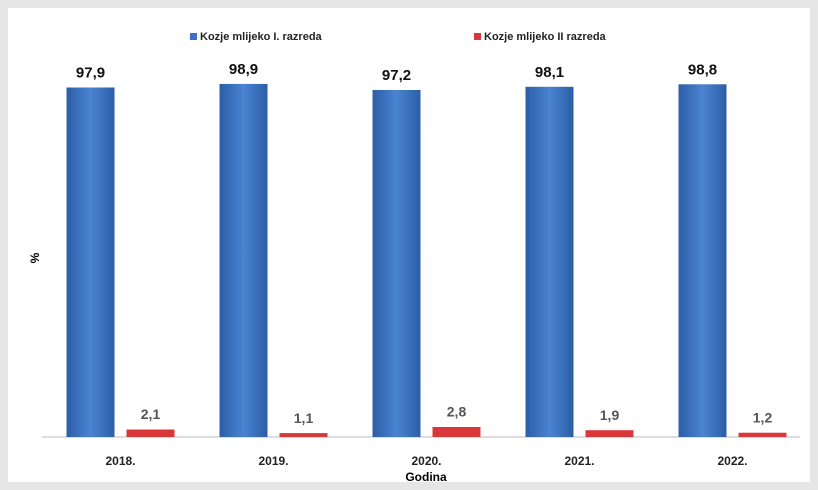  I want to click on data-label: 97,9, so click(90, 72).